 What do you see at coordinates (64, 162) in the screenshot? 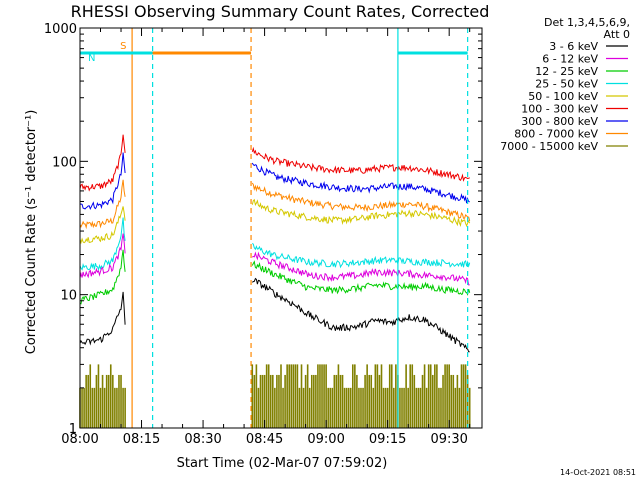
I see `y-tick-label: 100` at bounding box center [64, 162].